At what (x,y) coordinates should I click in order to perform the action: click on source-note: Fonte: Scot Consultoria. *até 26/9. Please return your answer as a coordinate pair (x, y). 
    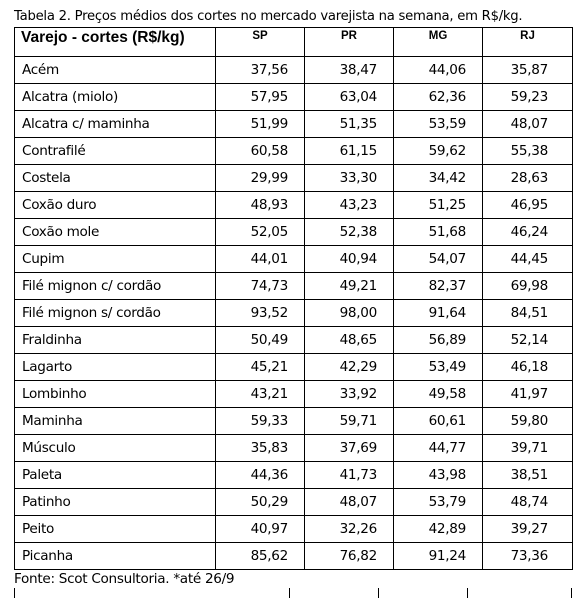
    Looking at the image, I should click on (124, 579).